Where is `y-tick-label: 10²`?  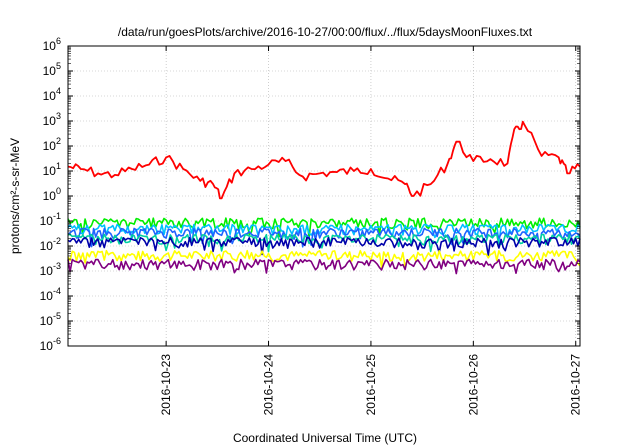
y-tick-label: 10² is located at coordinates (52, 144).